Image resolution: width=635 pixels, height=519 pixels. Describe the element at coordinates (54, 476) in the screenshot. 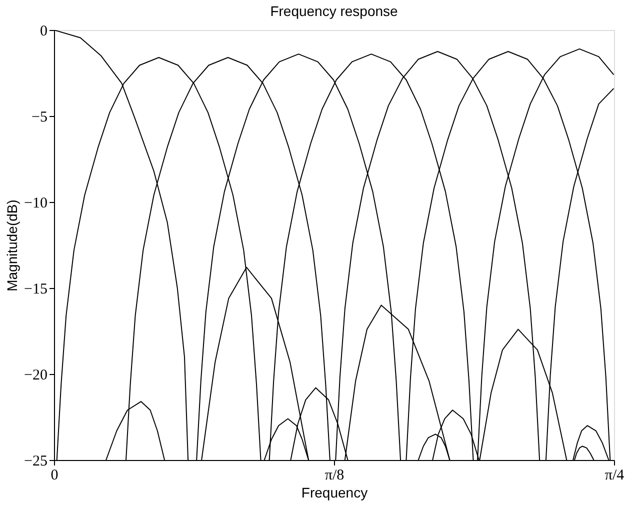

I see `x-tick-label: 0` at that location.